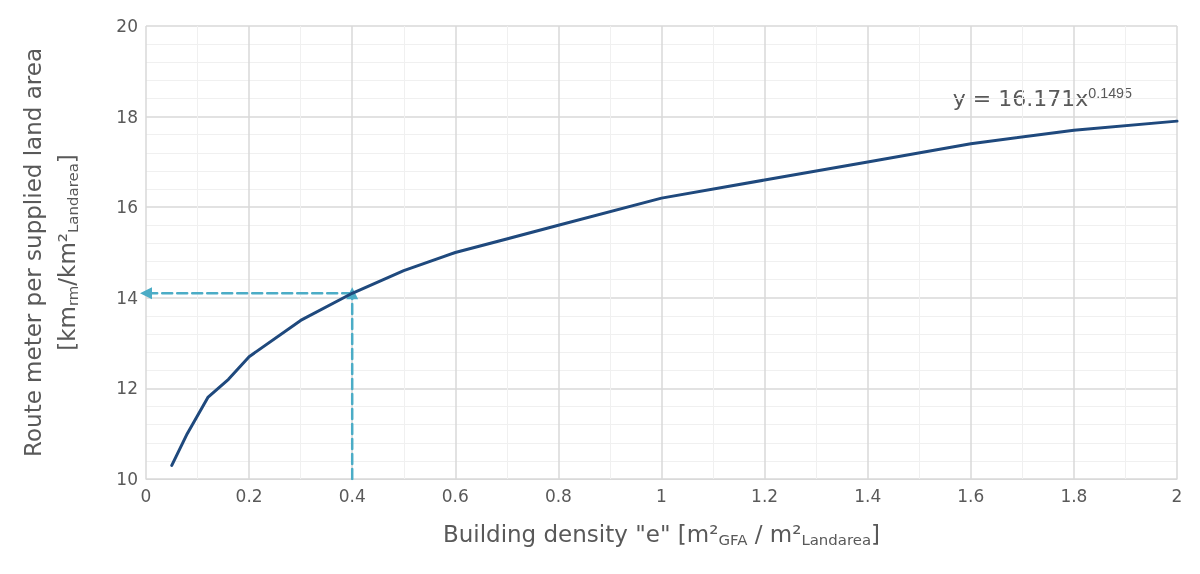 The width and height of the screenshot is (1200, 574). I want to click on y-tick-label: 20, so click(127, 26).